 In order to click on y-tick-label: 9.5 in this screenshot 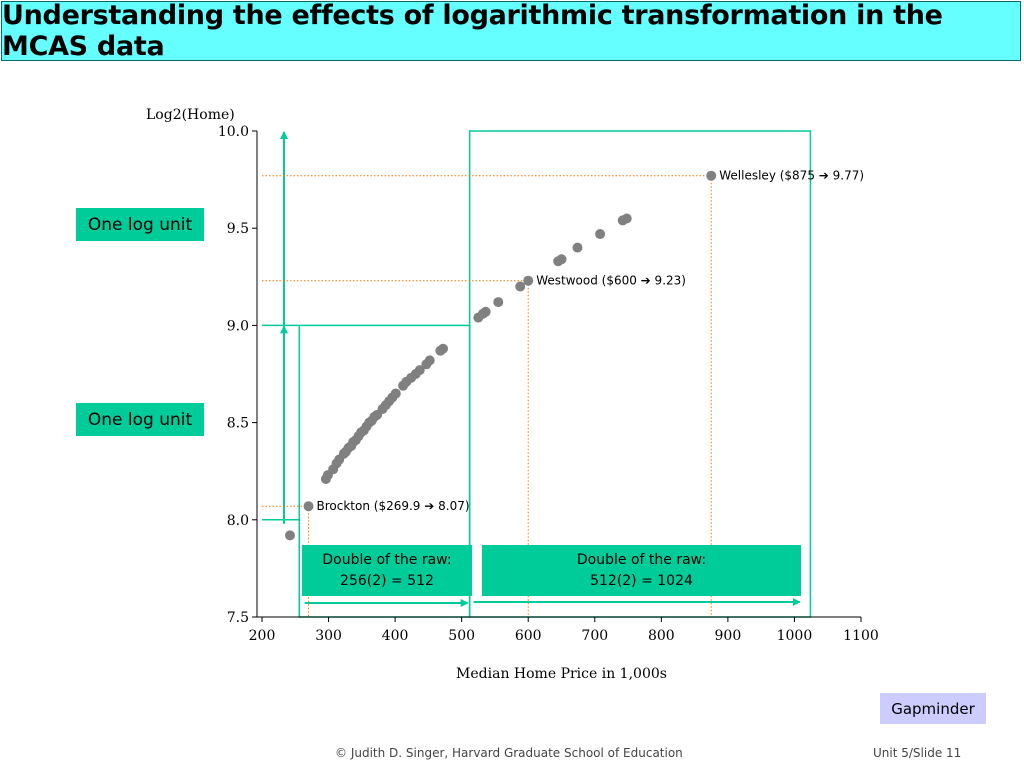, I will do `click(238, 229)`.